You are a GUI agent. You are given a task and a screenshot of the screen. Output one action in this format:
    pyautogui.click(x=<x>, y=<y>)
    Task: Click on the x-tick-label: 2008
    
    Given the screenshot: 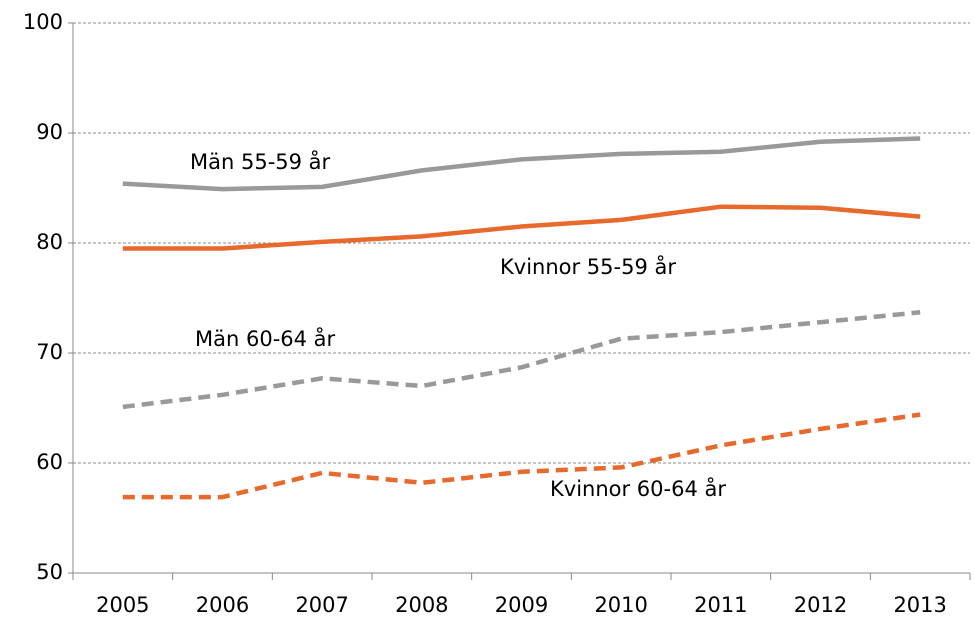 What is the action you would take?
    pyautogui.click(x=421, y=605)
    